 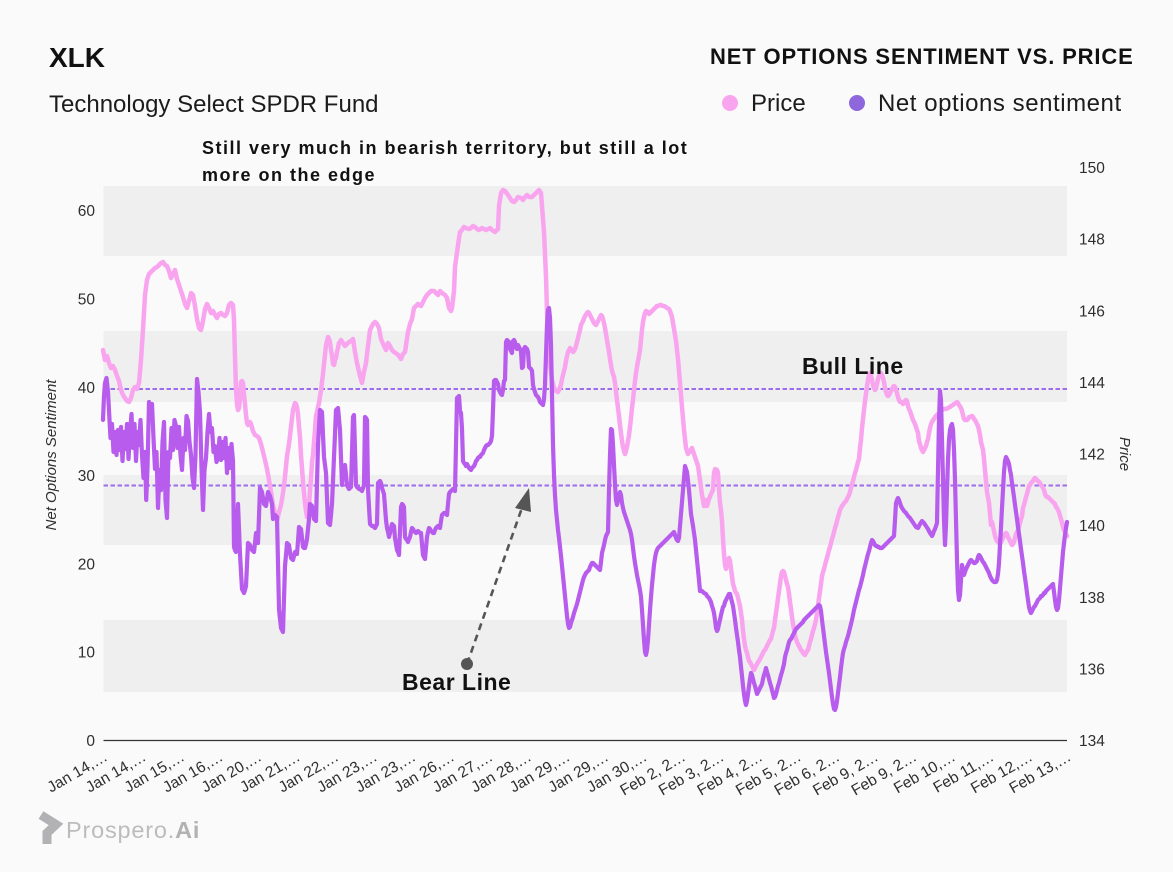 What do you see at coordinates (1092, 741) in the screenshot?
I see `svg-text: 134` at bounding box center [1092, 741].